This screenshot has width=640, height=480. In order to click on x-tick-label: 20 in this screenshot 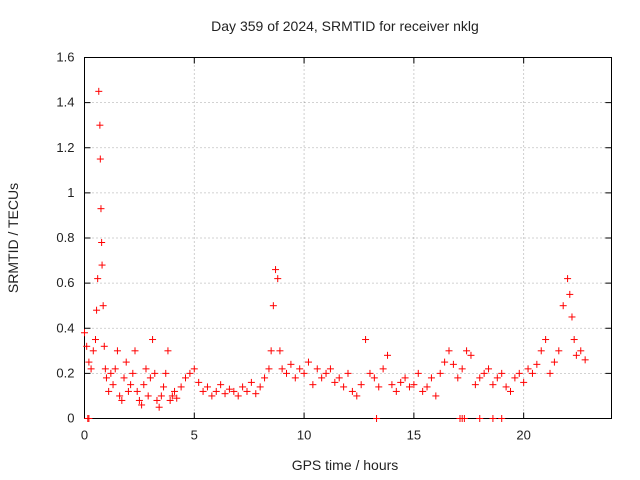, I will do `click(523, 435)`.